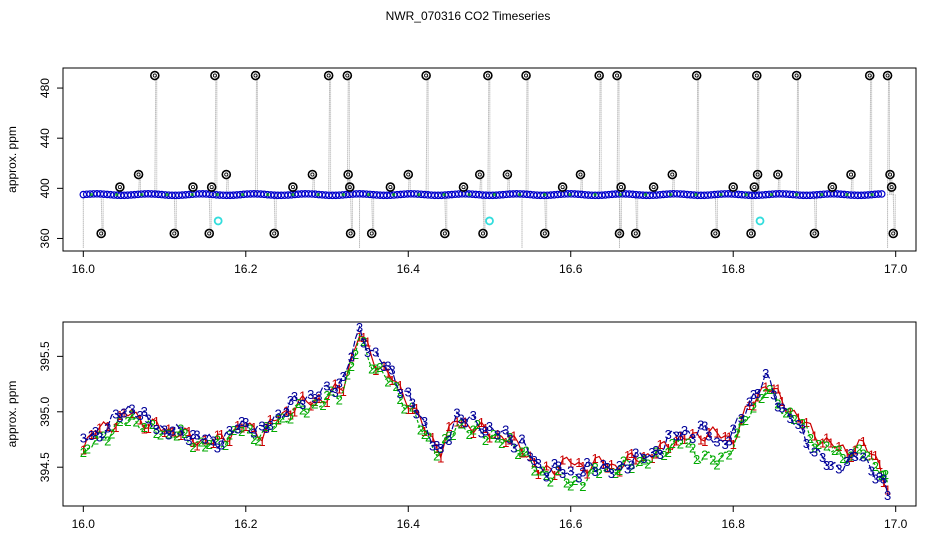 The image size is (936, 540). Describe the element at coordinates (409, 269) in the screenshot. I see `x-tick-label: 16.4` at that location.